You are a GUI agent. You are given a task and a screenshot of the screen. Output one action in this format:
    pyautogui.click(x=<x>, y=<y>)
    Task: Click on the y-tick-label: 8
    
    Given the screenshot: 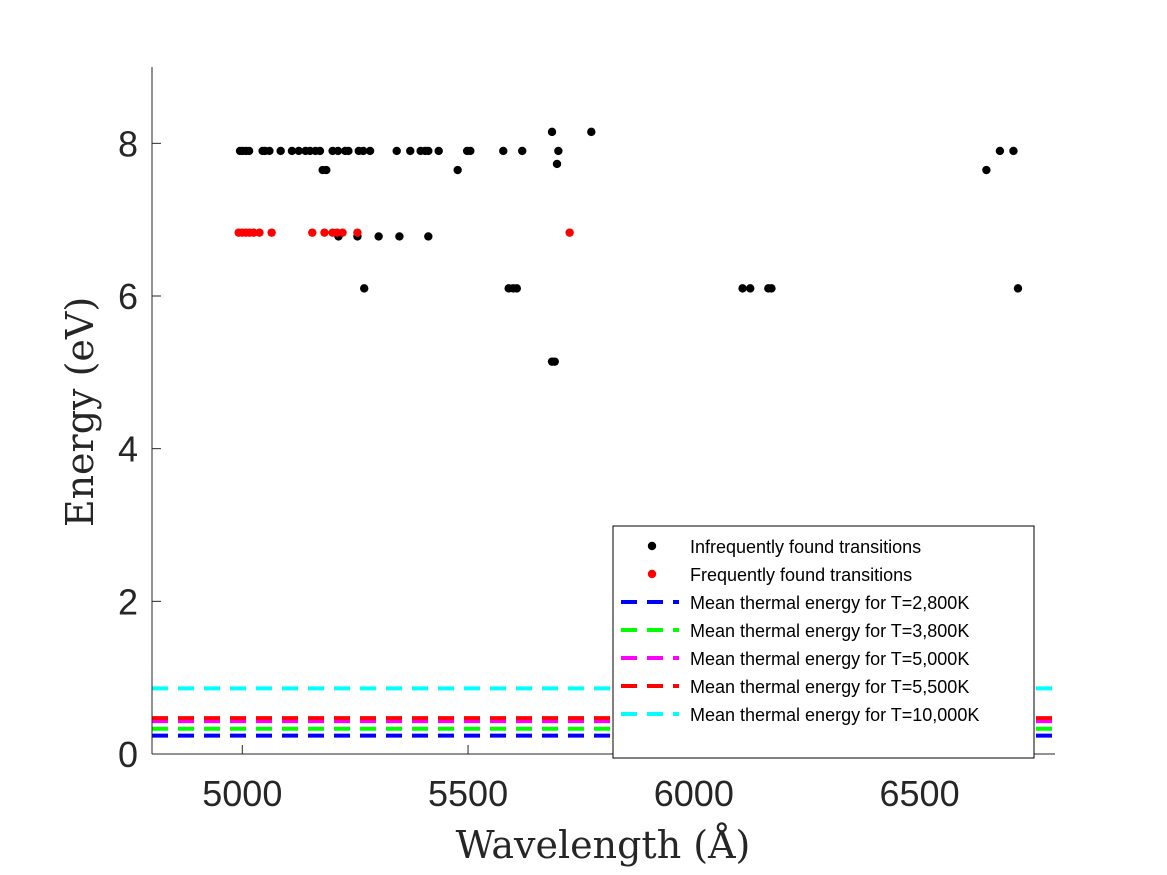 What is the action you would take?
    pyautogui.click(x=128, y=143)
    